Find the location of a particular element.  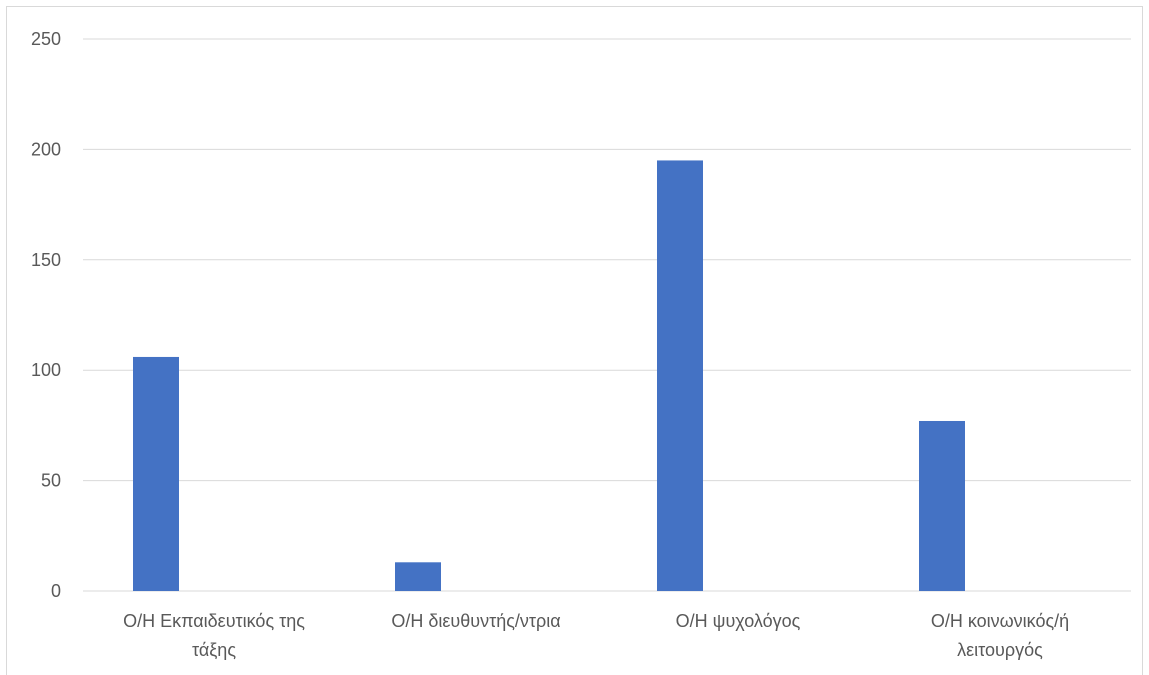

y-tick-label: 250 is located at coordinates (46, 39).